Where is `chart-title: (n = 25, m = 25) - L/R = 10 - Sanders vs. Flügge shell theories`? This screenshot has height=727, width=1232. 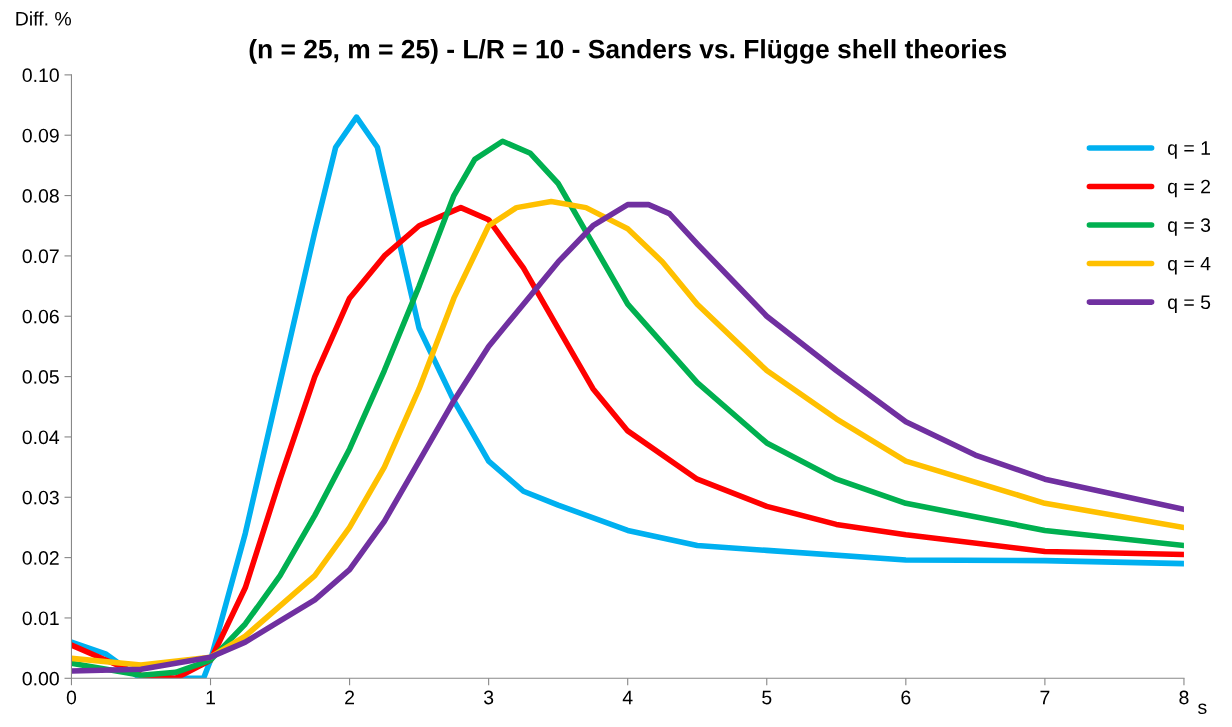 chart-title: (n = 25, m = 25) - L/R = 10 - Sanders vs. Flügge shell theories is located at coordinates (628, 51).